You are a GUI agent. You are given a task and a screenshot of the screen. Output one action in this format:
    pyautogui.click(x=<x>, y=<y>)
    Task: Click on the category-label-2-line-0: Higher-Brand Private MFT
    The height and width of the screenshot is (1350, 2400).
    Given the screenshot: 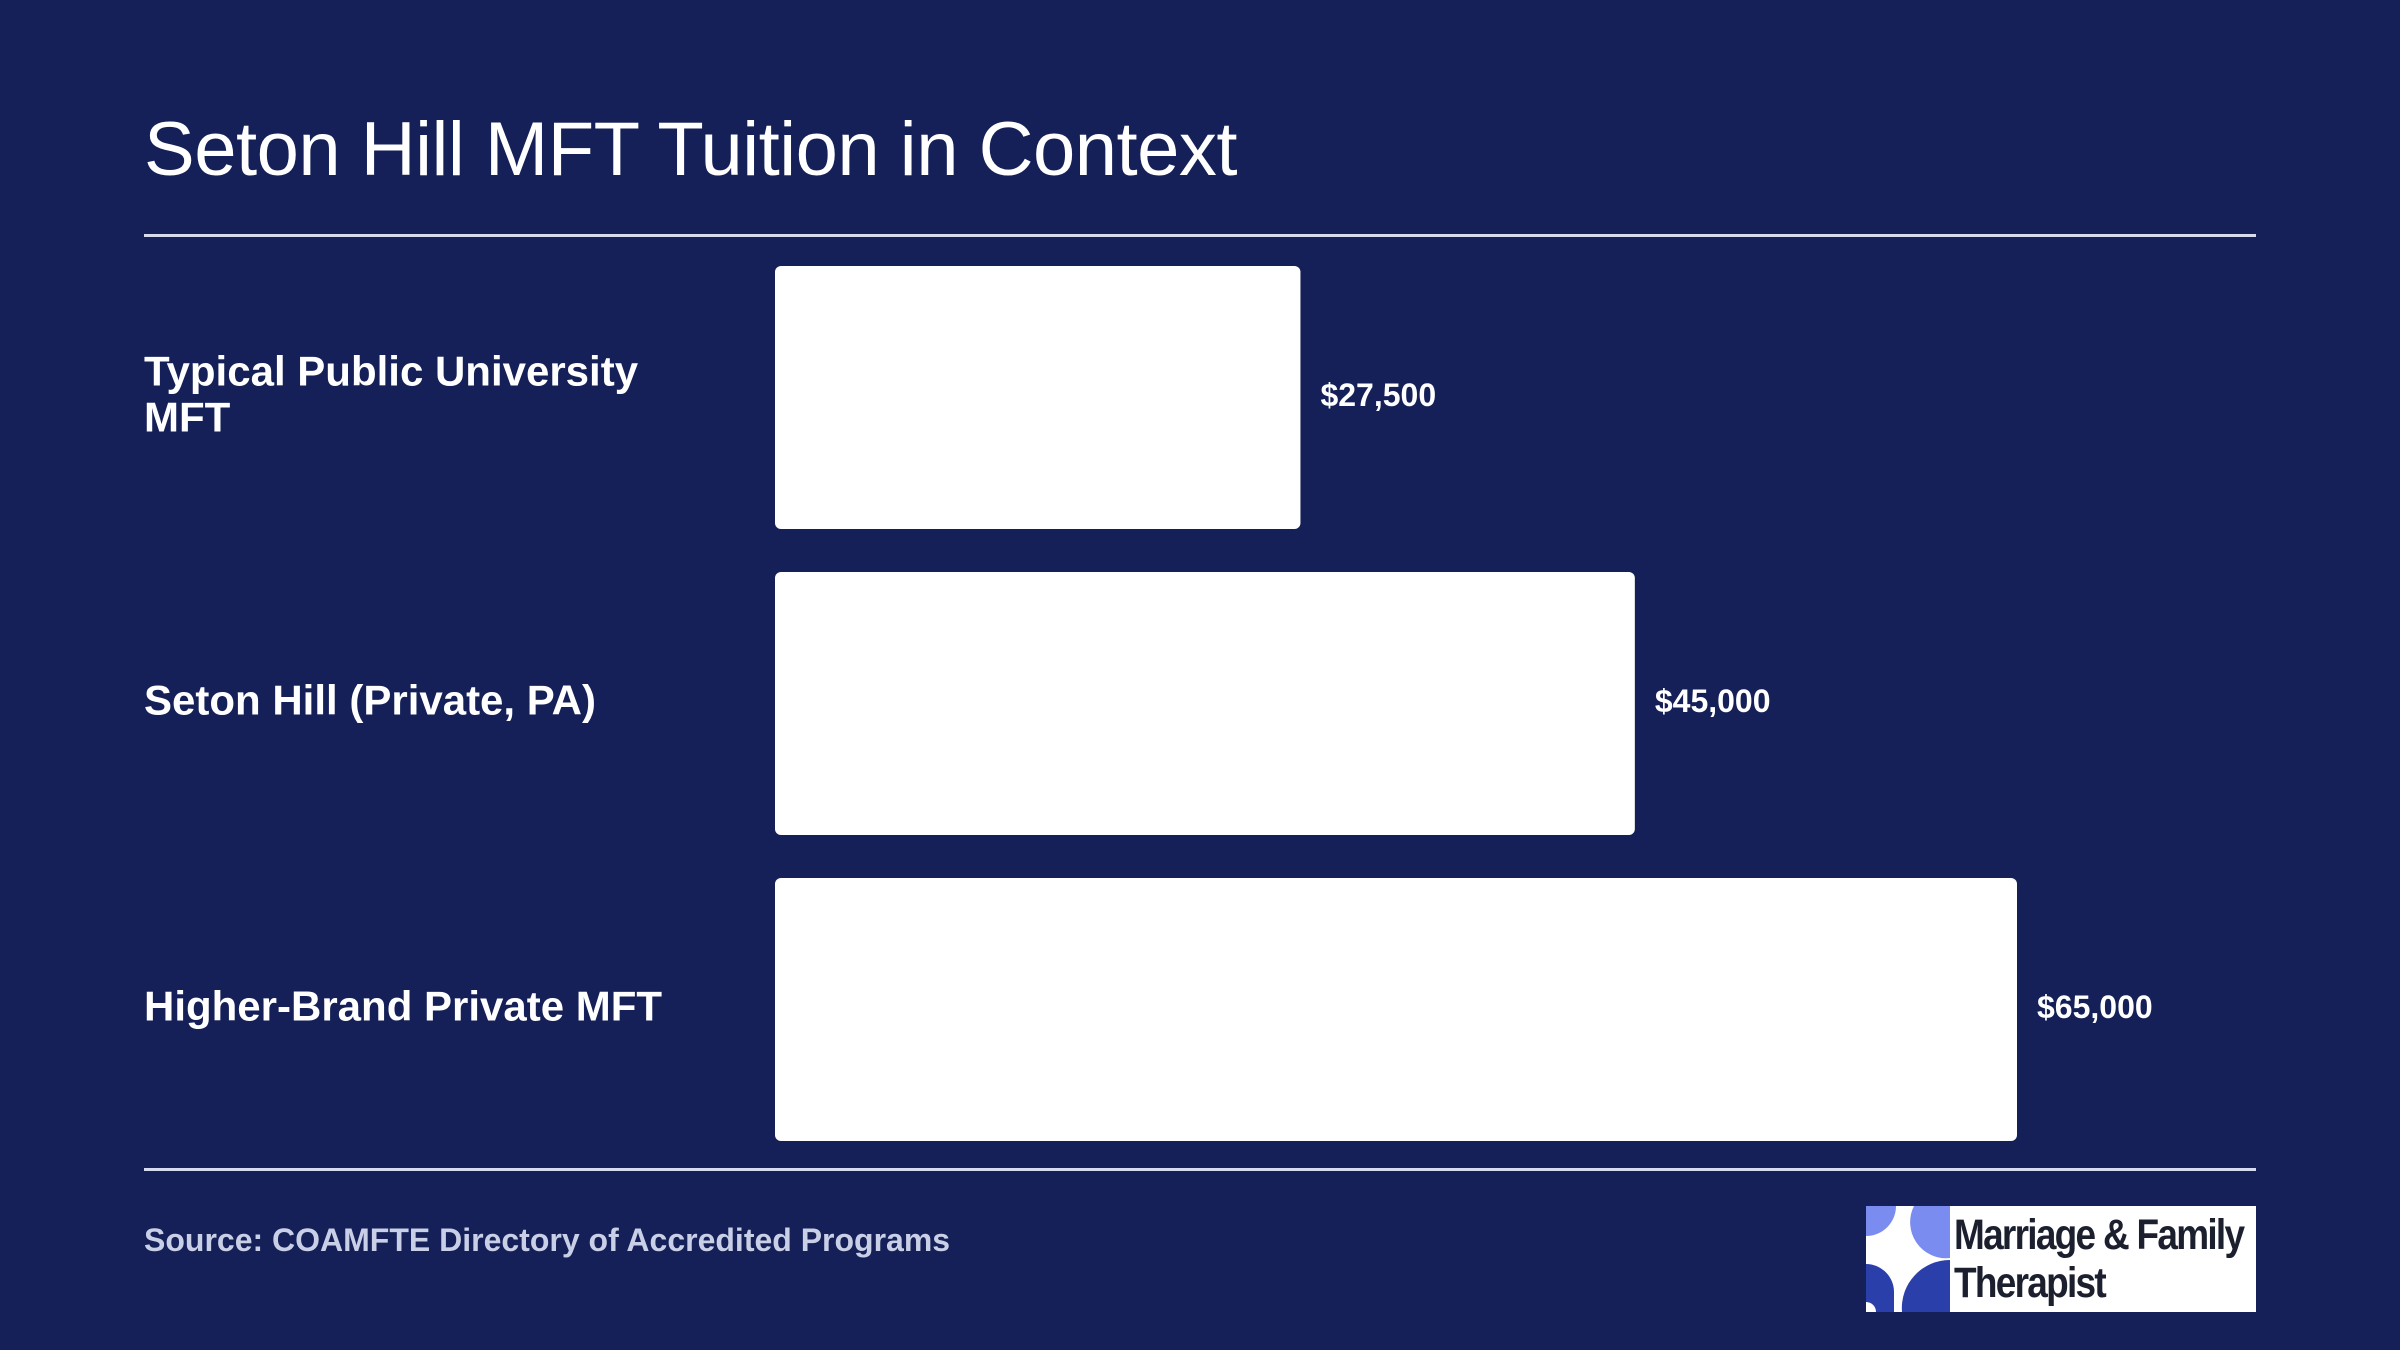 What is the action you would take?
    pyautogui.click(x=403, y=1006)
    